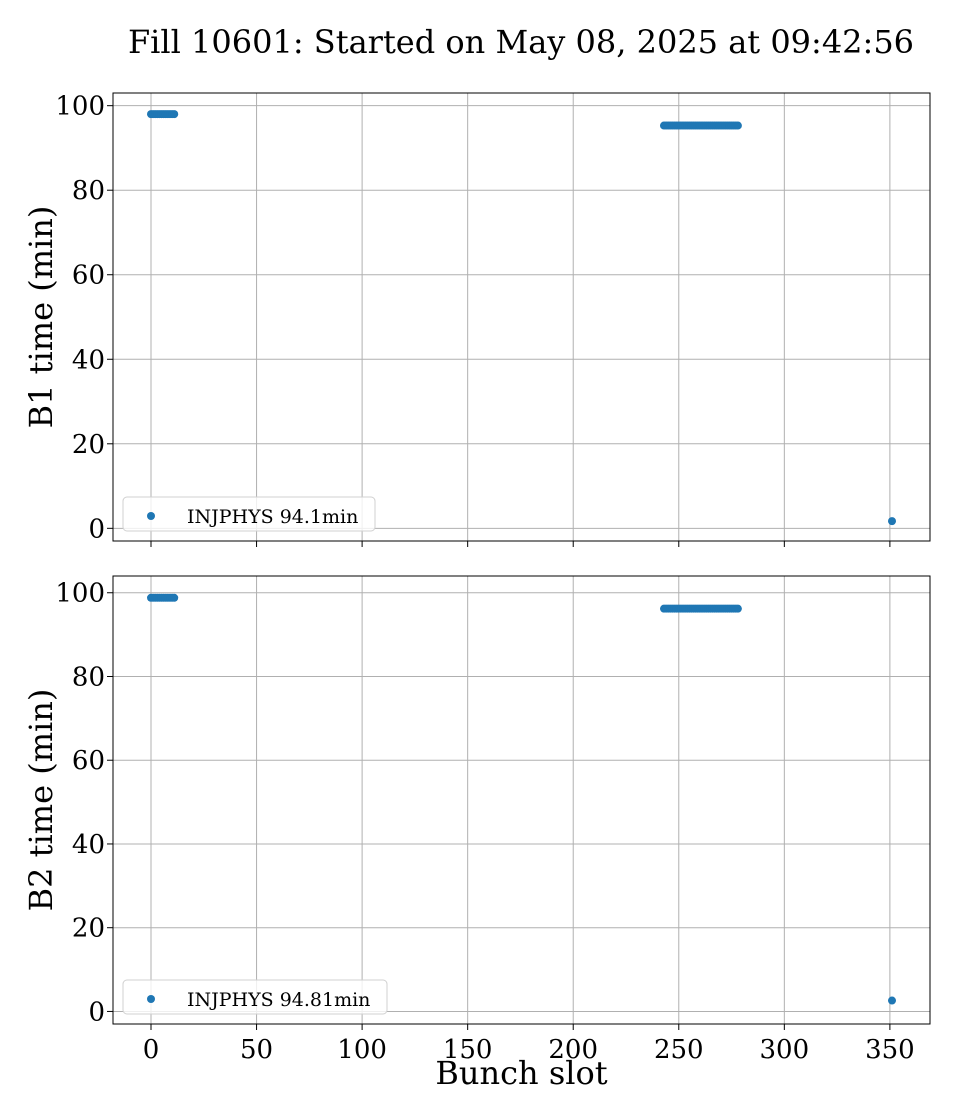 The height and width of the screenshot is (1120, 960). Describe the element at coordinates (256, 1050) in the screenshot. I see `x-tick-label: 50` at that location.